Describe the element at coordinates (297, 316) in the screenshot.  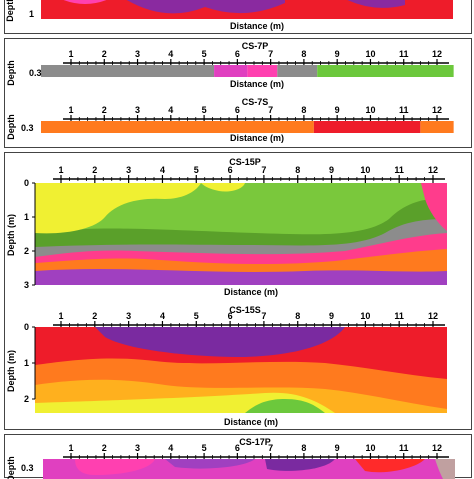
I see `cs15s-tick-label-8: 8` at that location.